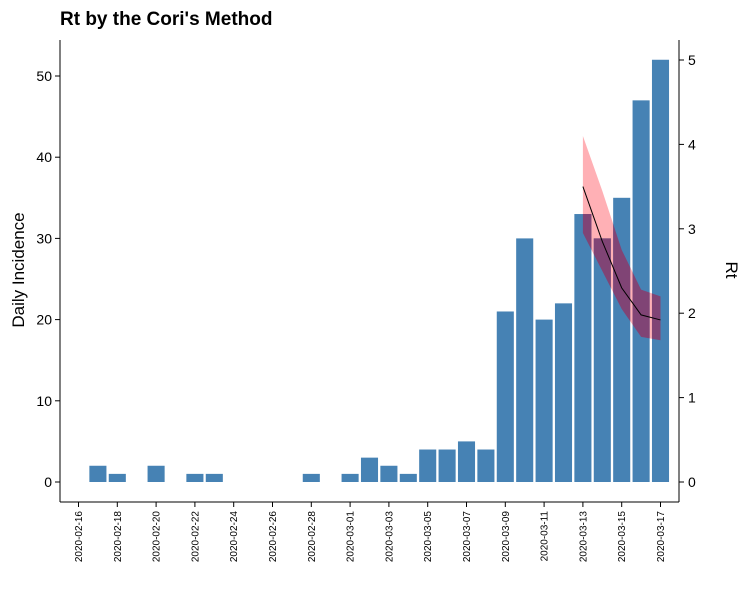 Image resolution: width=750 pixels, height=600 pixels. I want to click on y-tick-label: 10, so click(44, 401).